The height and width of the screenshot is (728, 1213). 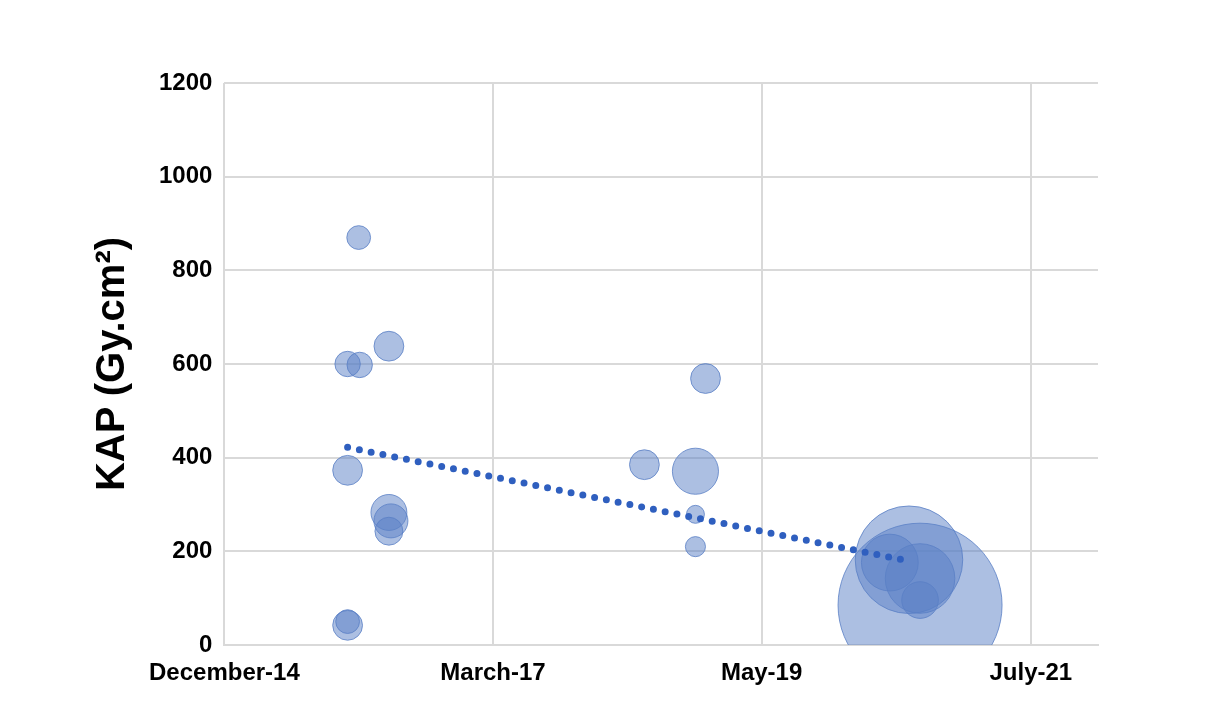 I want to click on x-tick-label: December-14, so click(x=225, y=672).